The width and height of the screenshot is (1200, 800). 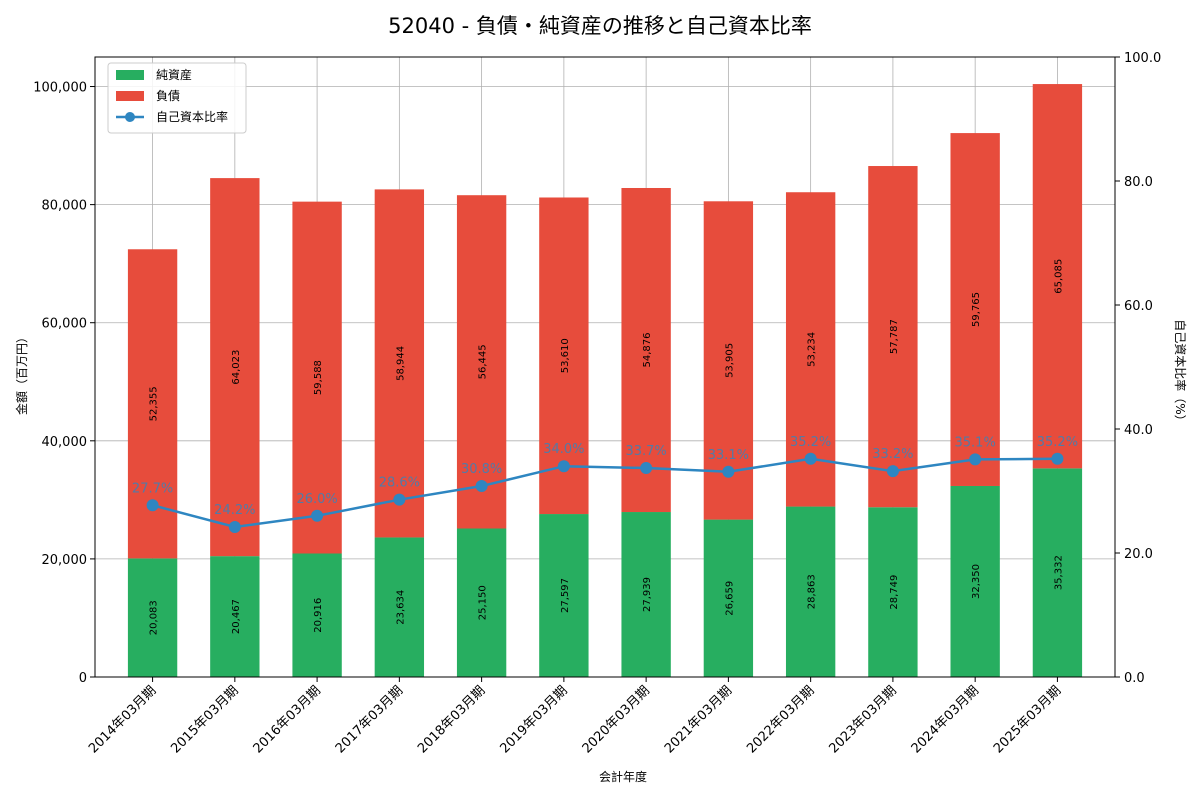 What do you see at coordinates (1180, 372) in the screenshot?
I see `y-axis-right-label: 自己資本比率（%）` at bounding box center [1180, 372].